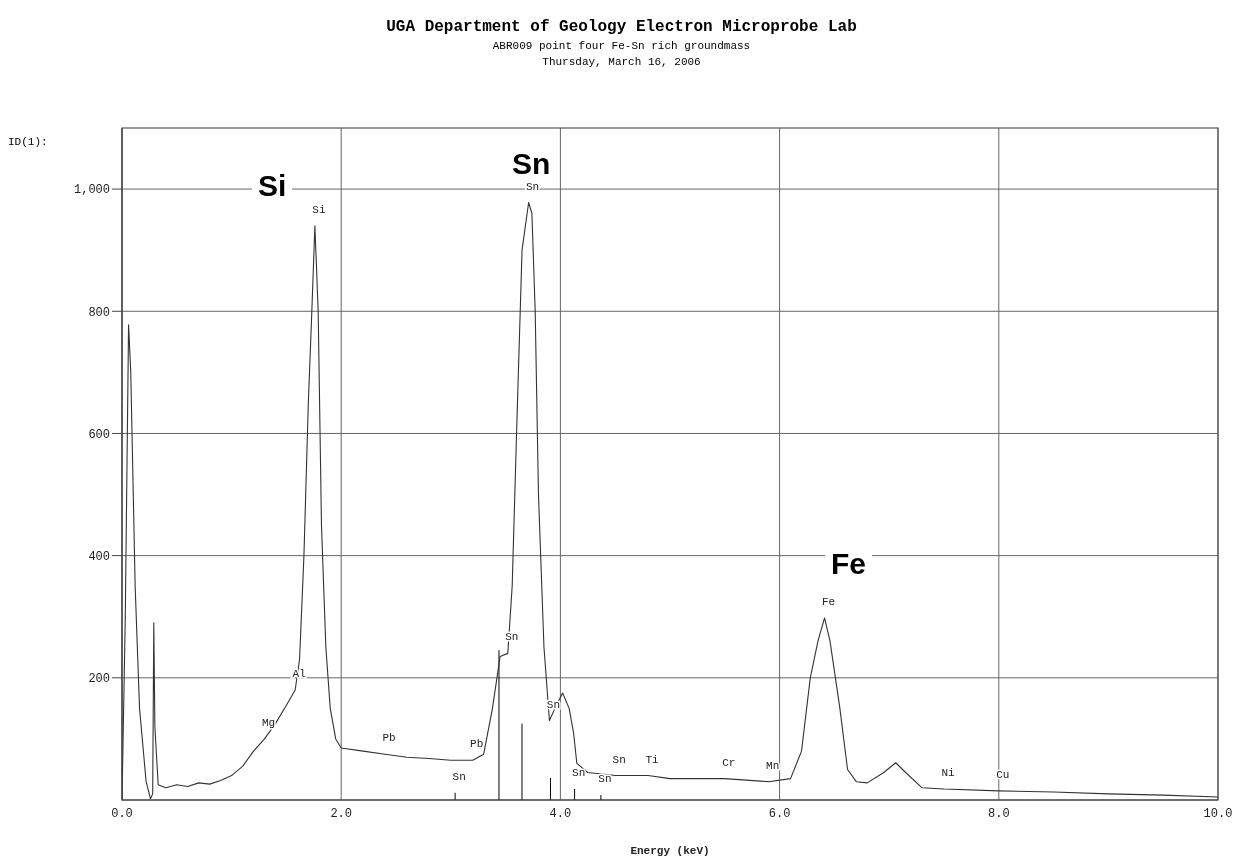 This screenshot has height=856, width=1235. I want to click on annotation: Mn, so click(773, 765).